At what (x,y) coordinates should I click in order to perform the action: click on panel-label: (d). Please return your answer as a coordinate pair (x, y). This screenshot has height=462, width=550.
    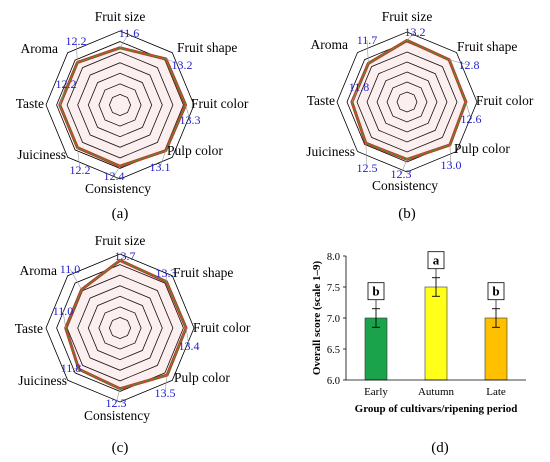
    Looking at the image, I should click on (440, 448).